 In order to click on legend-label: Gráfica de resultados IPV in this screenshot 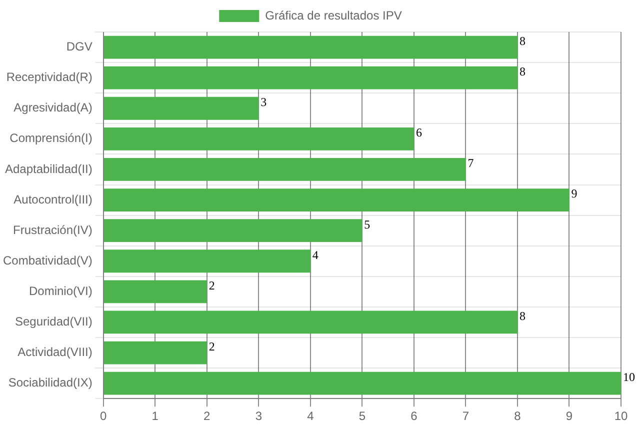, I will do `click(333, 15)`.